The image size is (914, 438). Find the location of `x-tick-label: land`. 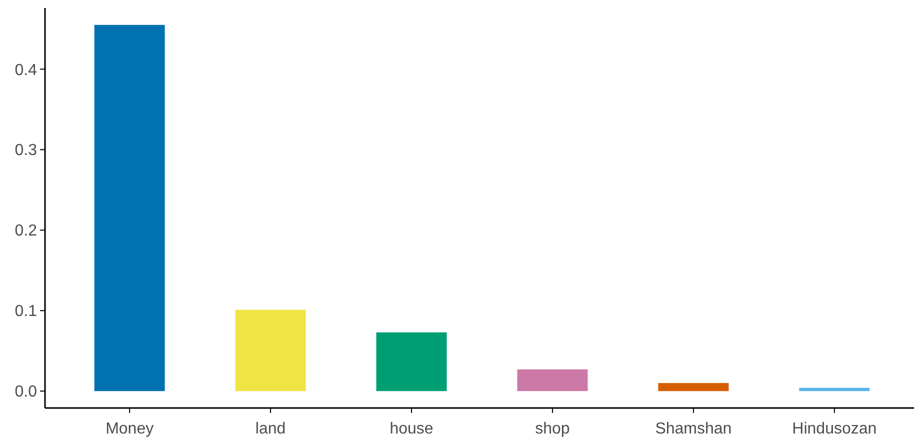

x-tick-label: land is located at coordinates (270, 429).